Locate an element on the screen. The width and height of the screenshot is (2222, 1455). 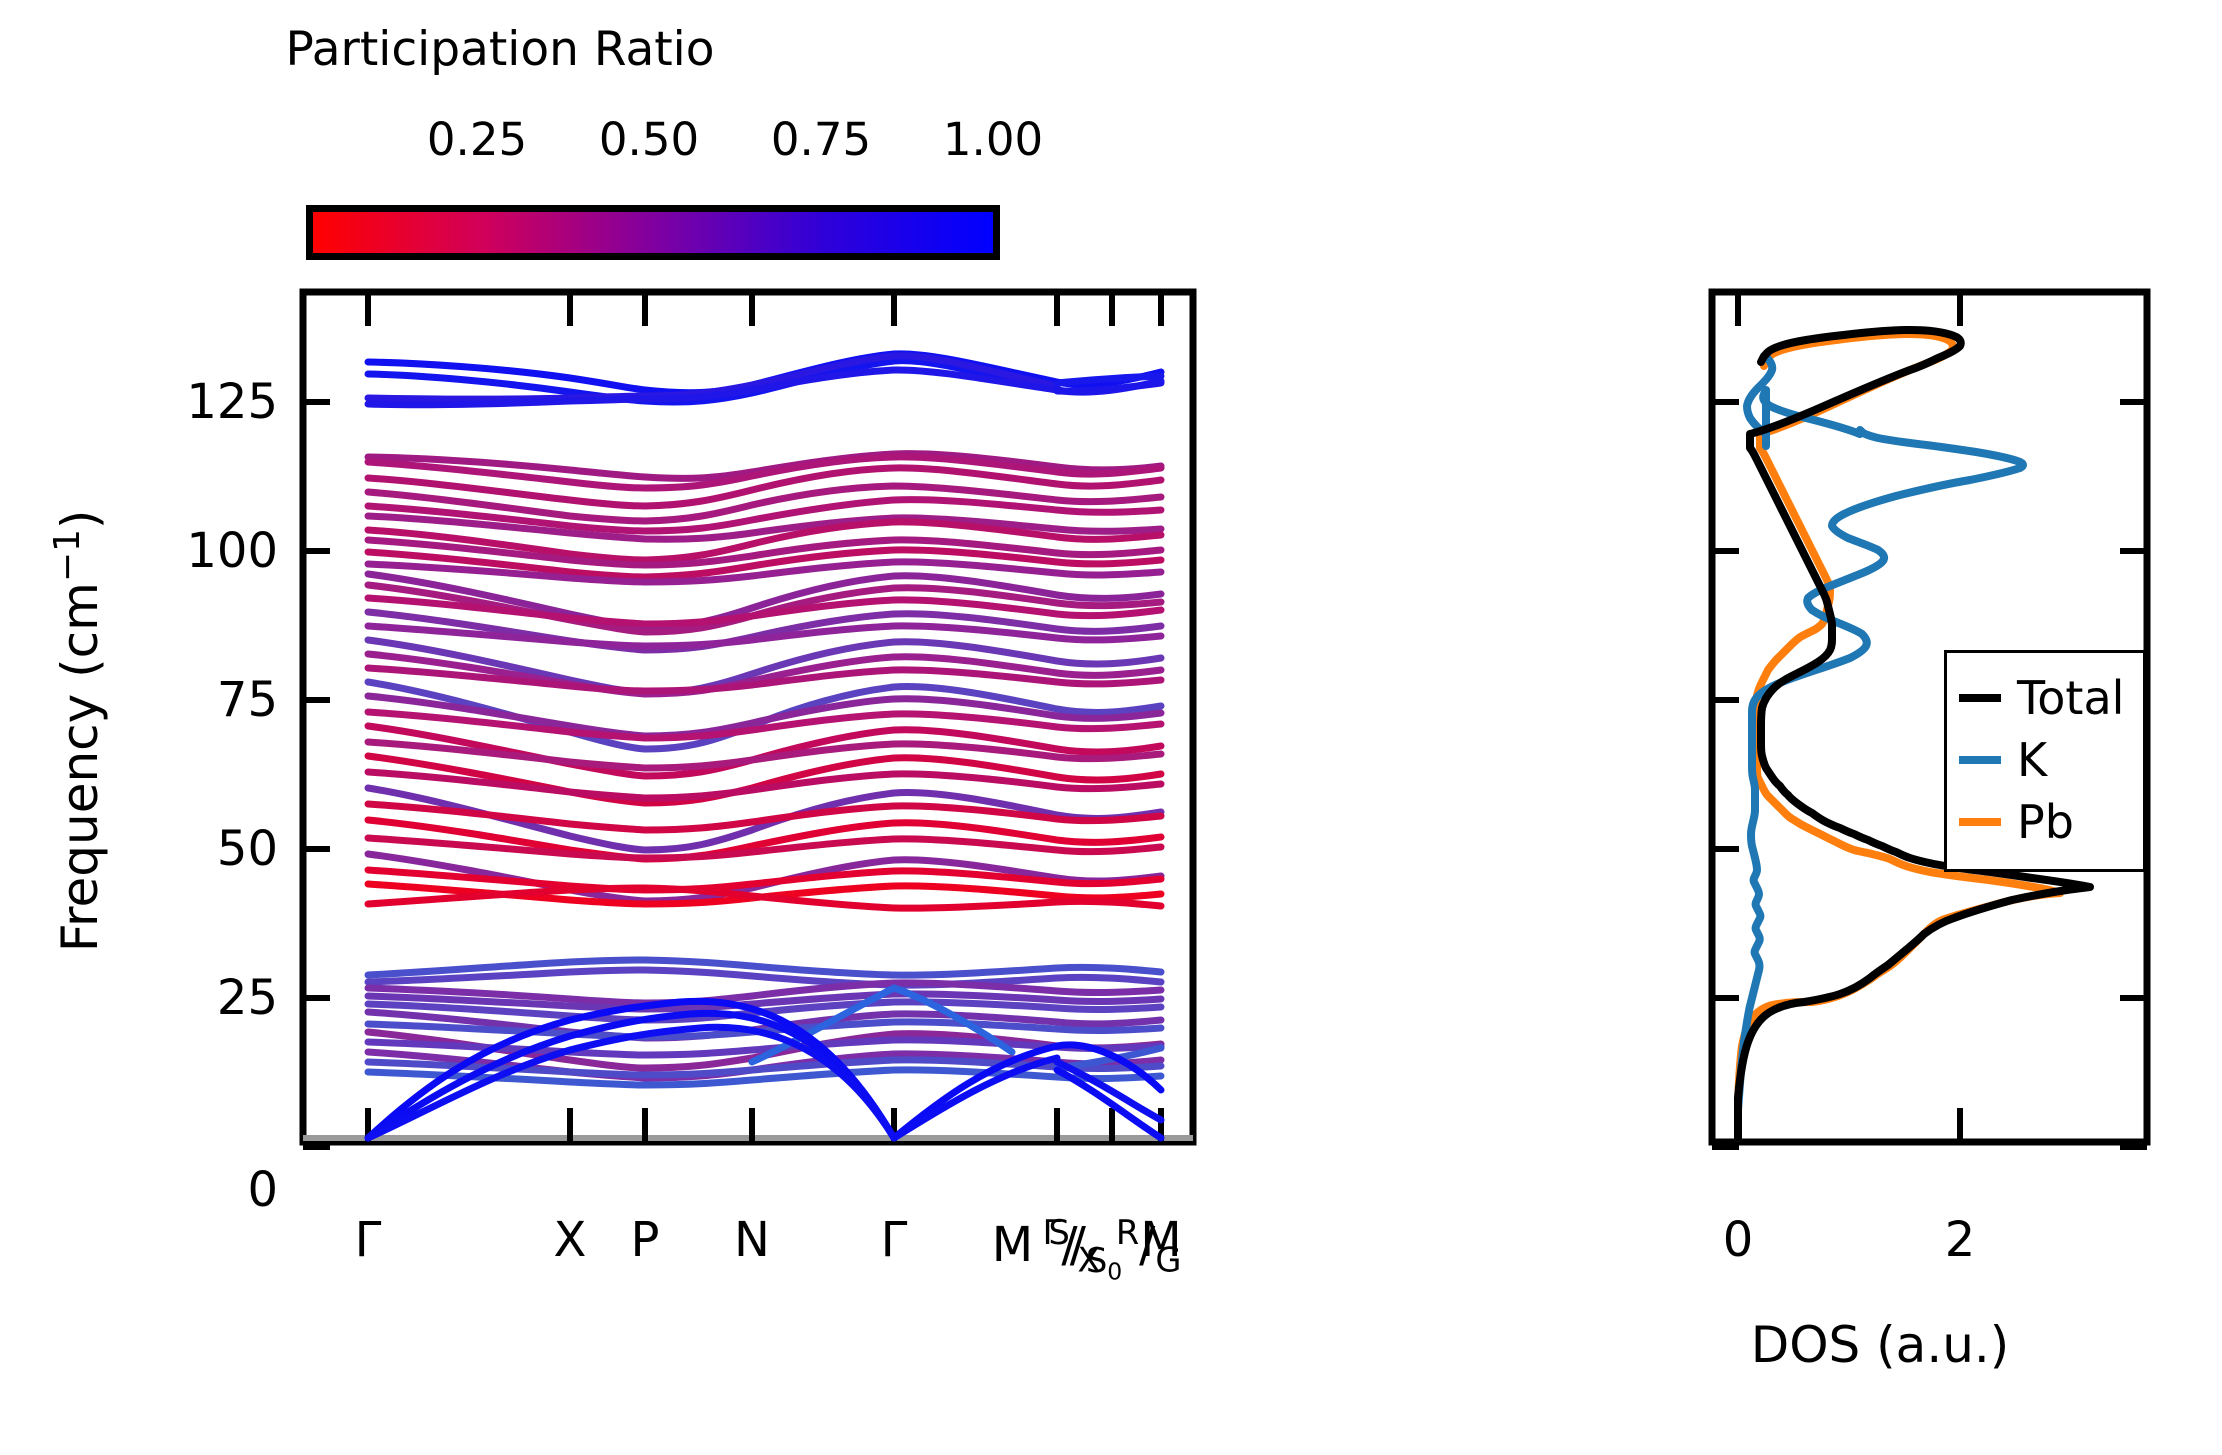
colorbar-ticklabel-3: 1.00 is located at coordinates (993, 139).